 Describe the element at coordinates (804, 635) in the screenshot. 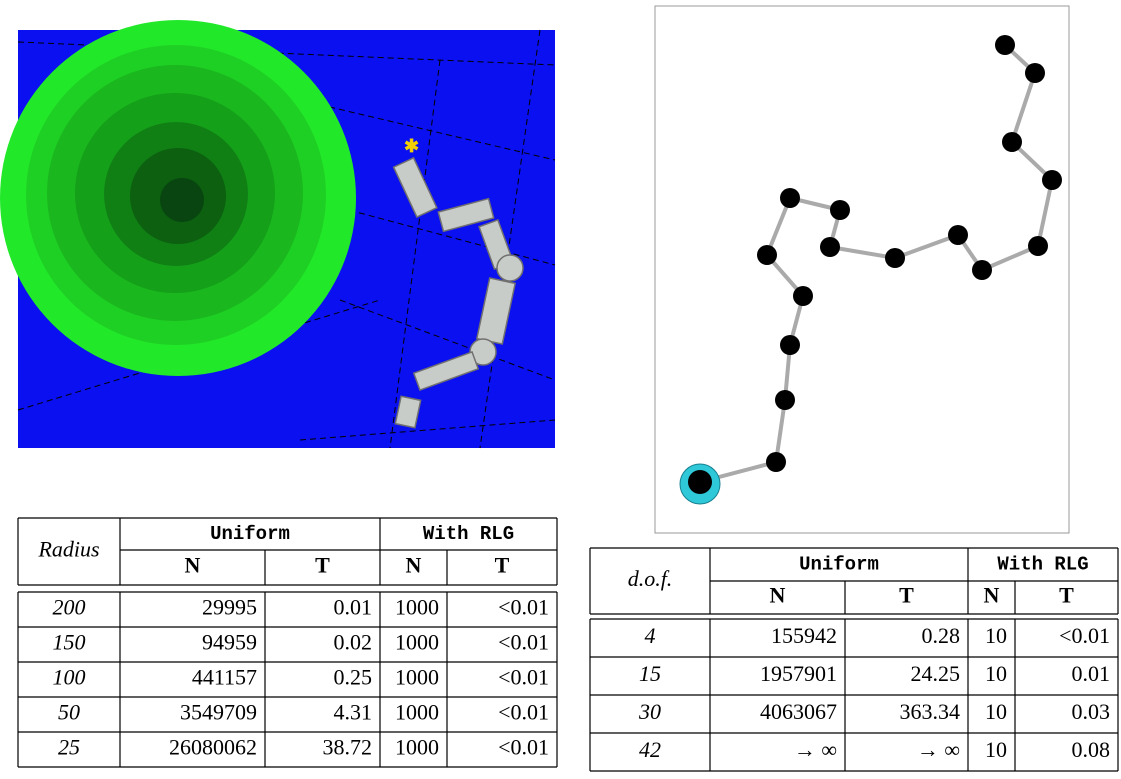

I see `table-cell: 155942` at that location.